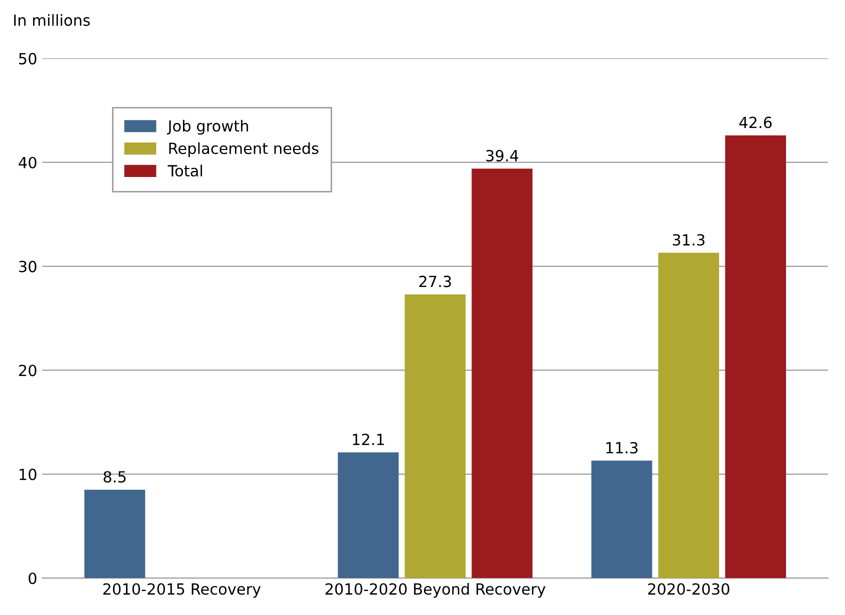 The image size is (845, 615). Describe the element at coordinates (368, 439) in the screenshot. I see `data-label: 12.1` at that location.